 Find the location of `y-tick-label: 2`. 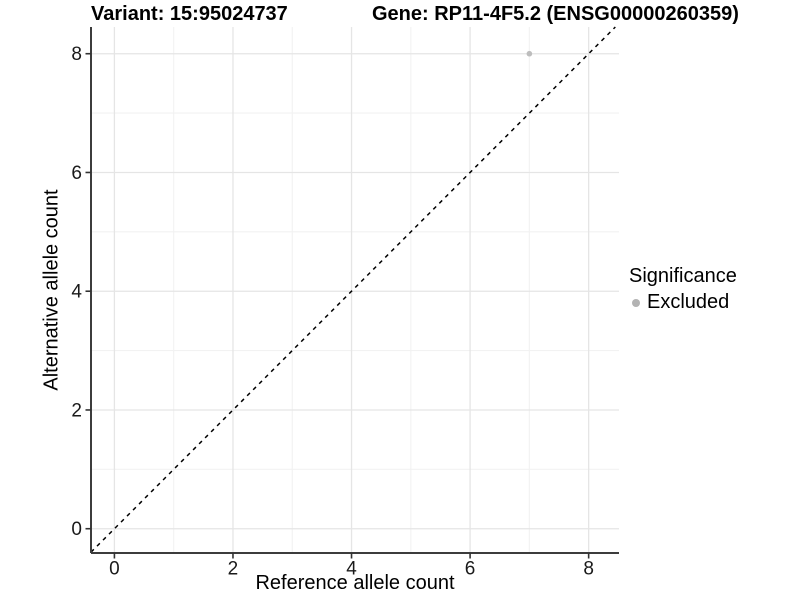

y-tick-label: 2 is located at coordinates (76, 410).